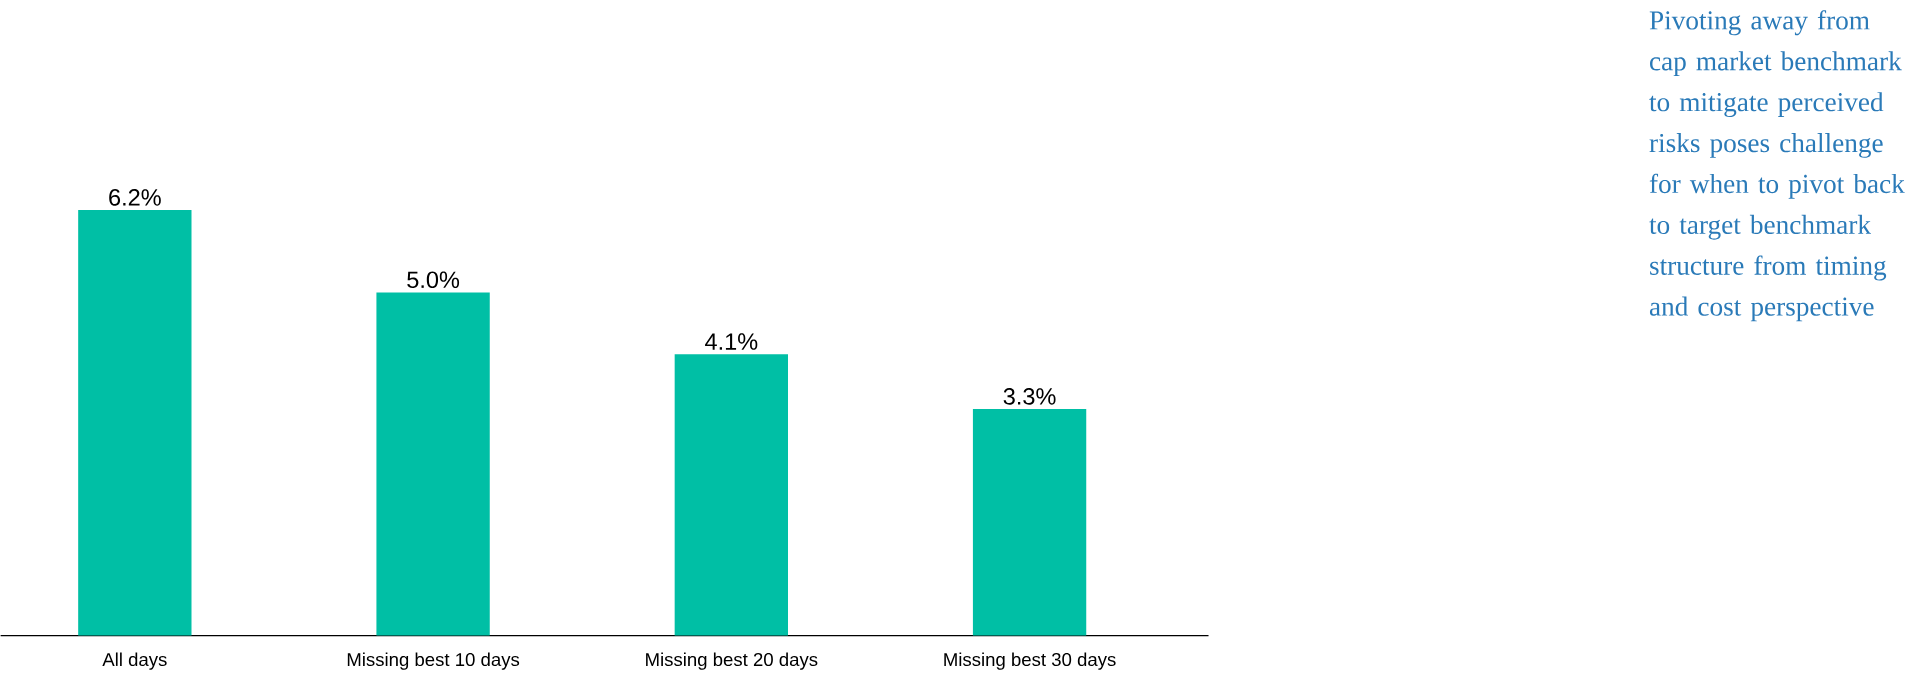  Describe the element at coordinates (1029, 396) in the screenshot. I see `data-label: 3.3%` at that location.